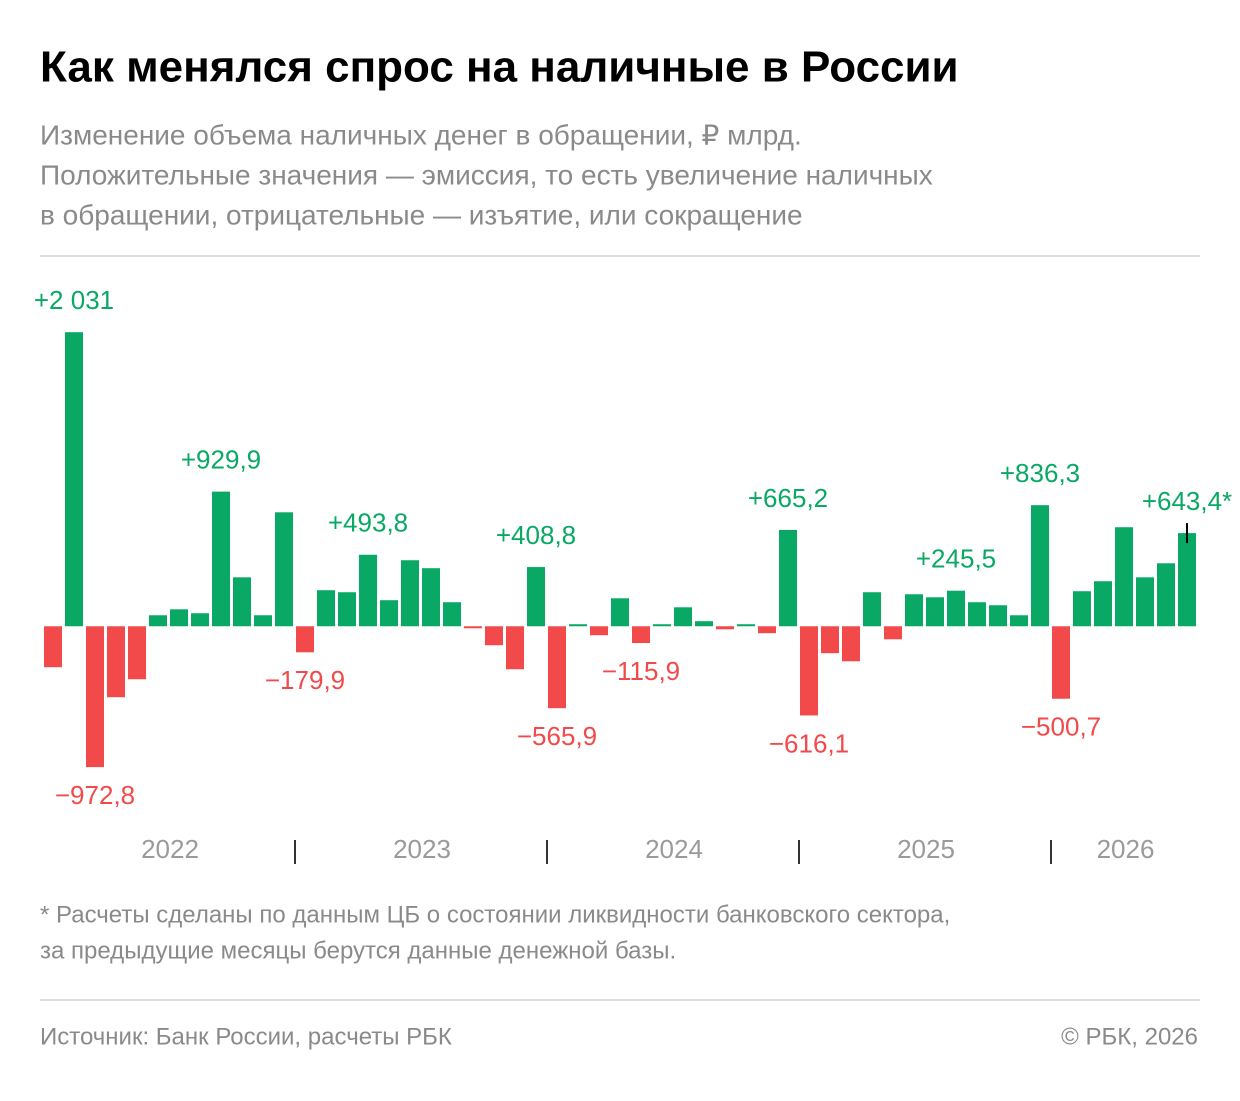  I want to click on x-group-label: 2025, so click(926, 849).